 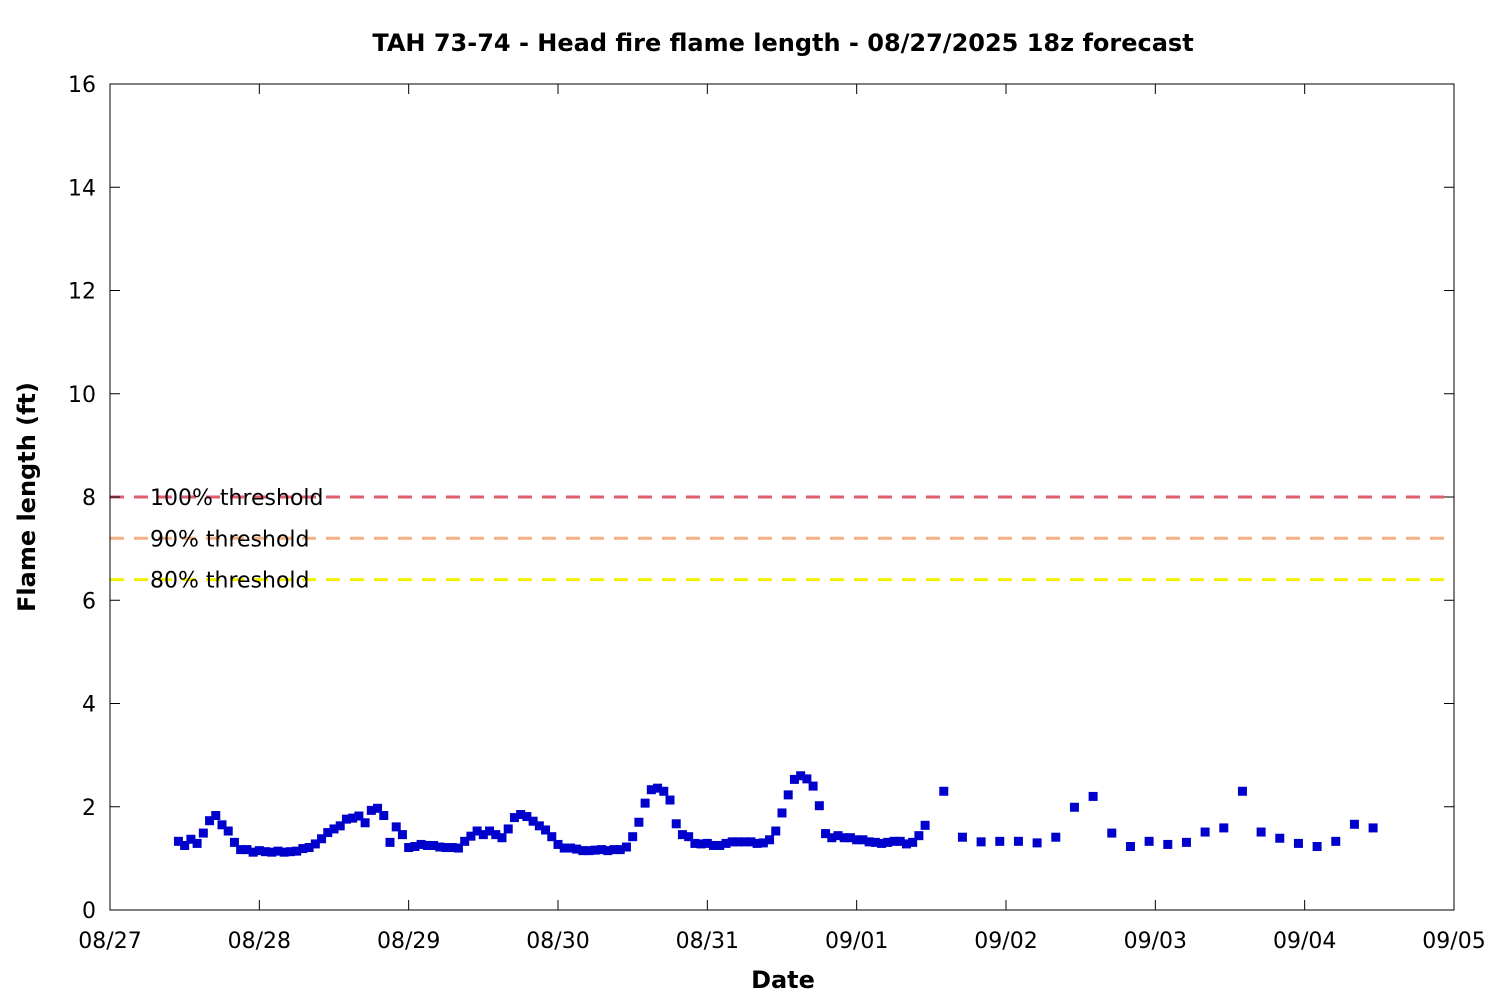 What do you see at coordinates (1453, 941) in the screenshot?
I see `x-tick-label: 09/05` at bounding box center [1453, 941].